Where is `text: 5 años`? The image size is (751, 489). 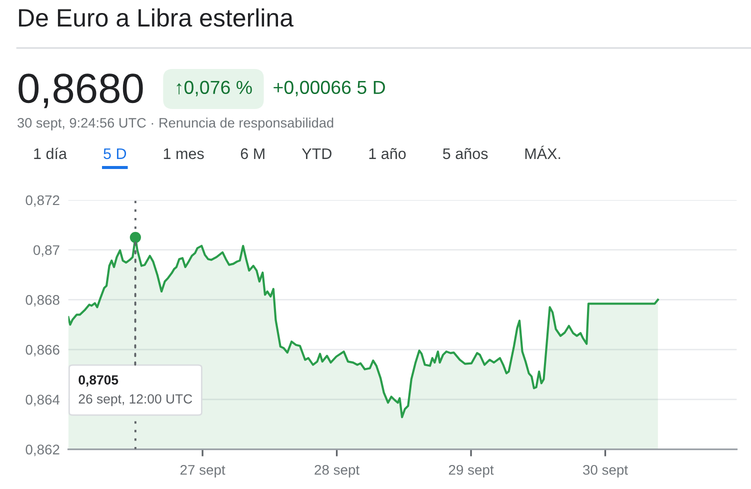
text: 5 años is located at coordinates (465, 154).